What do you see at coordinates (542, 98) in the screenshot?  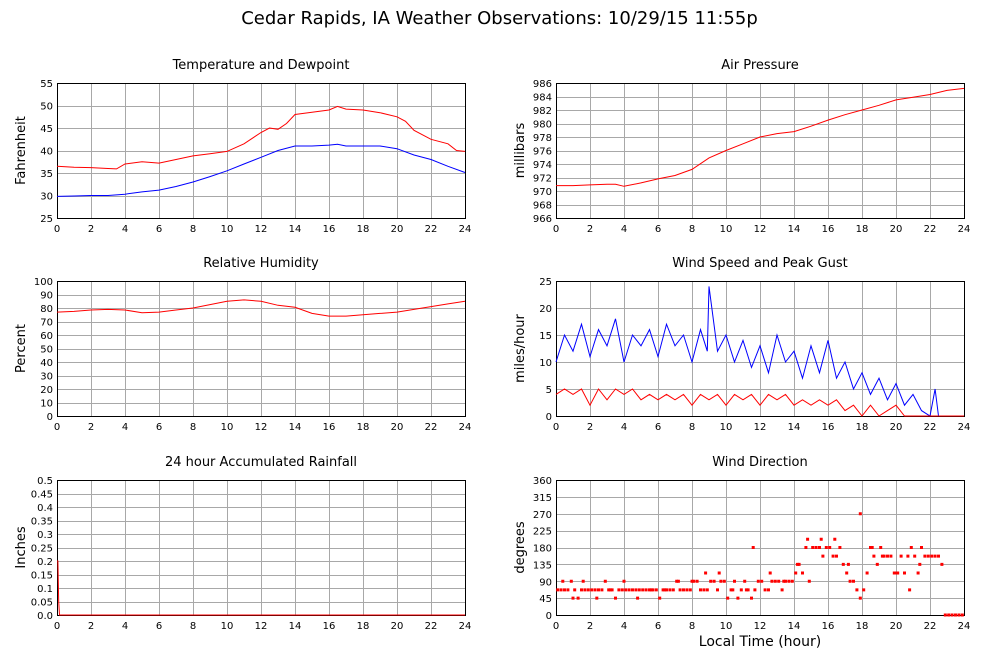 I see `y-tick-label: 984` at bounding box center [542, 98].